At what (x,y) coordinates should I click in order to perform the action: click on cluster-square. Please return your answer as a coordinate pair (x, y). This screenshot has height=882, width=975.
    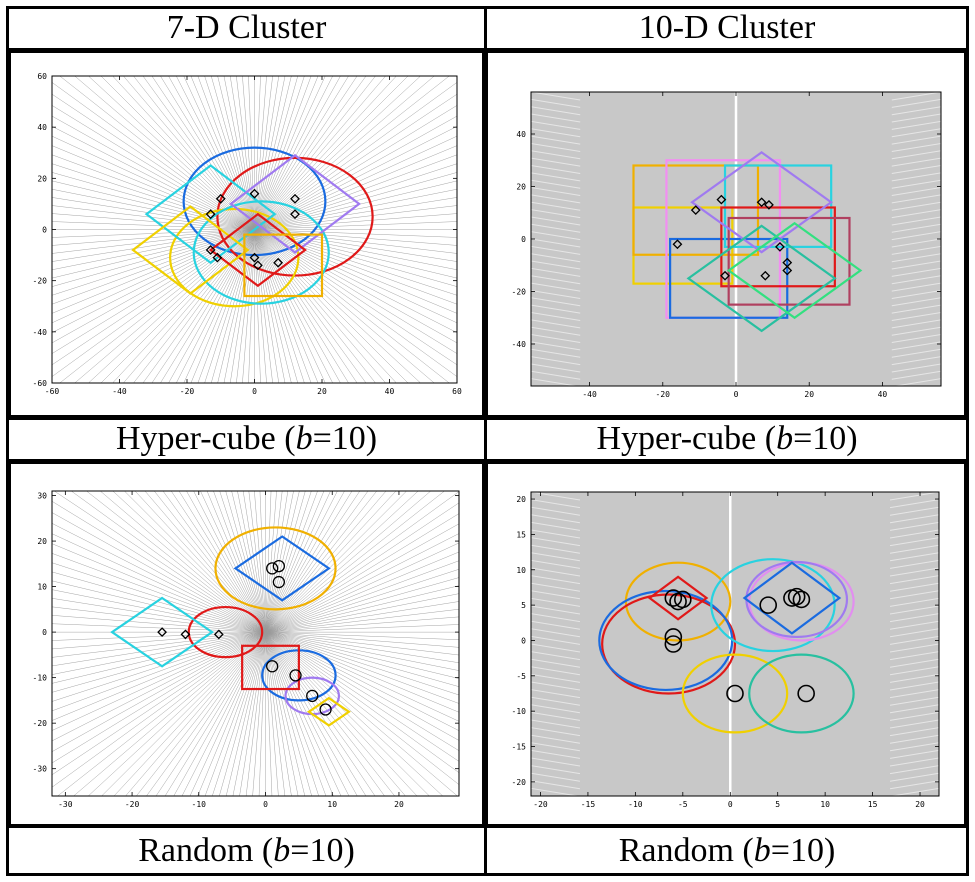
    Looking at the image, I should click on (283, 265).